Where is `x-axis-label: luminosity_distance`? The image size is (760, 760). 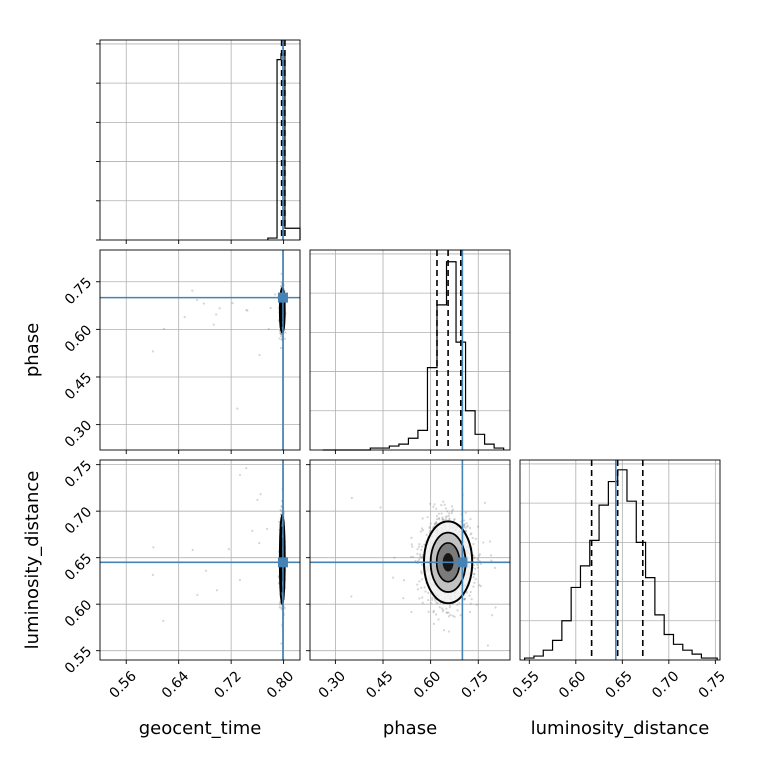
x-axis-label: luminosity_distance is located at coordinates (620, 728).